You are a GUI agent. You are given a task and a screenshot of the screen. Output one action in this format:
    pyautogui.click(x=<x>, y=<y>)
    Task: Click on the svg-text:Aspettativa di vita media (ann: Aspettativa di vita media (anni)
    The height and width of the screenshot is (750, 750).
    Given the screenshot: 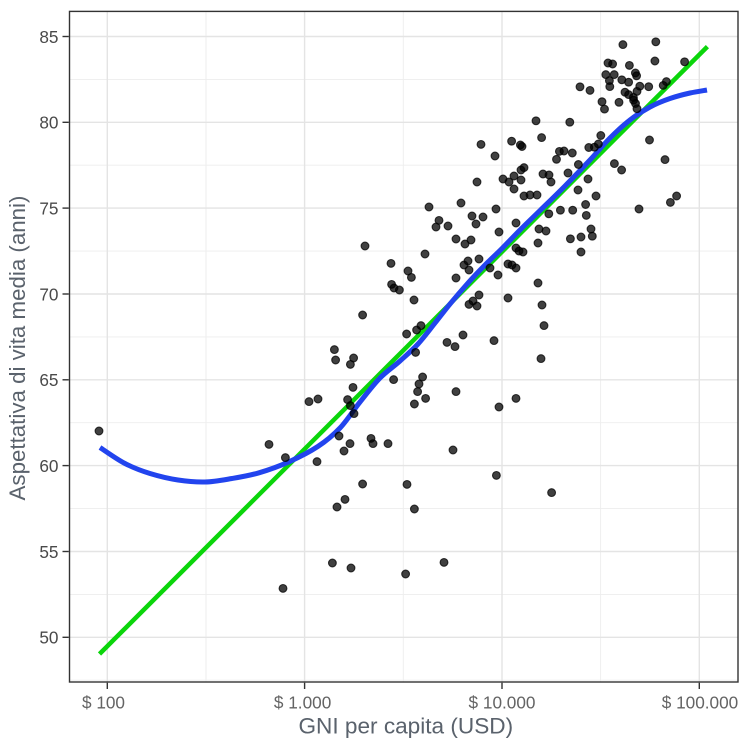 What is the action you would take?
    pyautogui.click(x=17, y=348)
    